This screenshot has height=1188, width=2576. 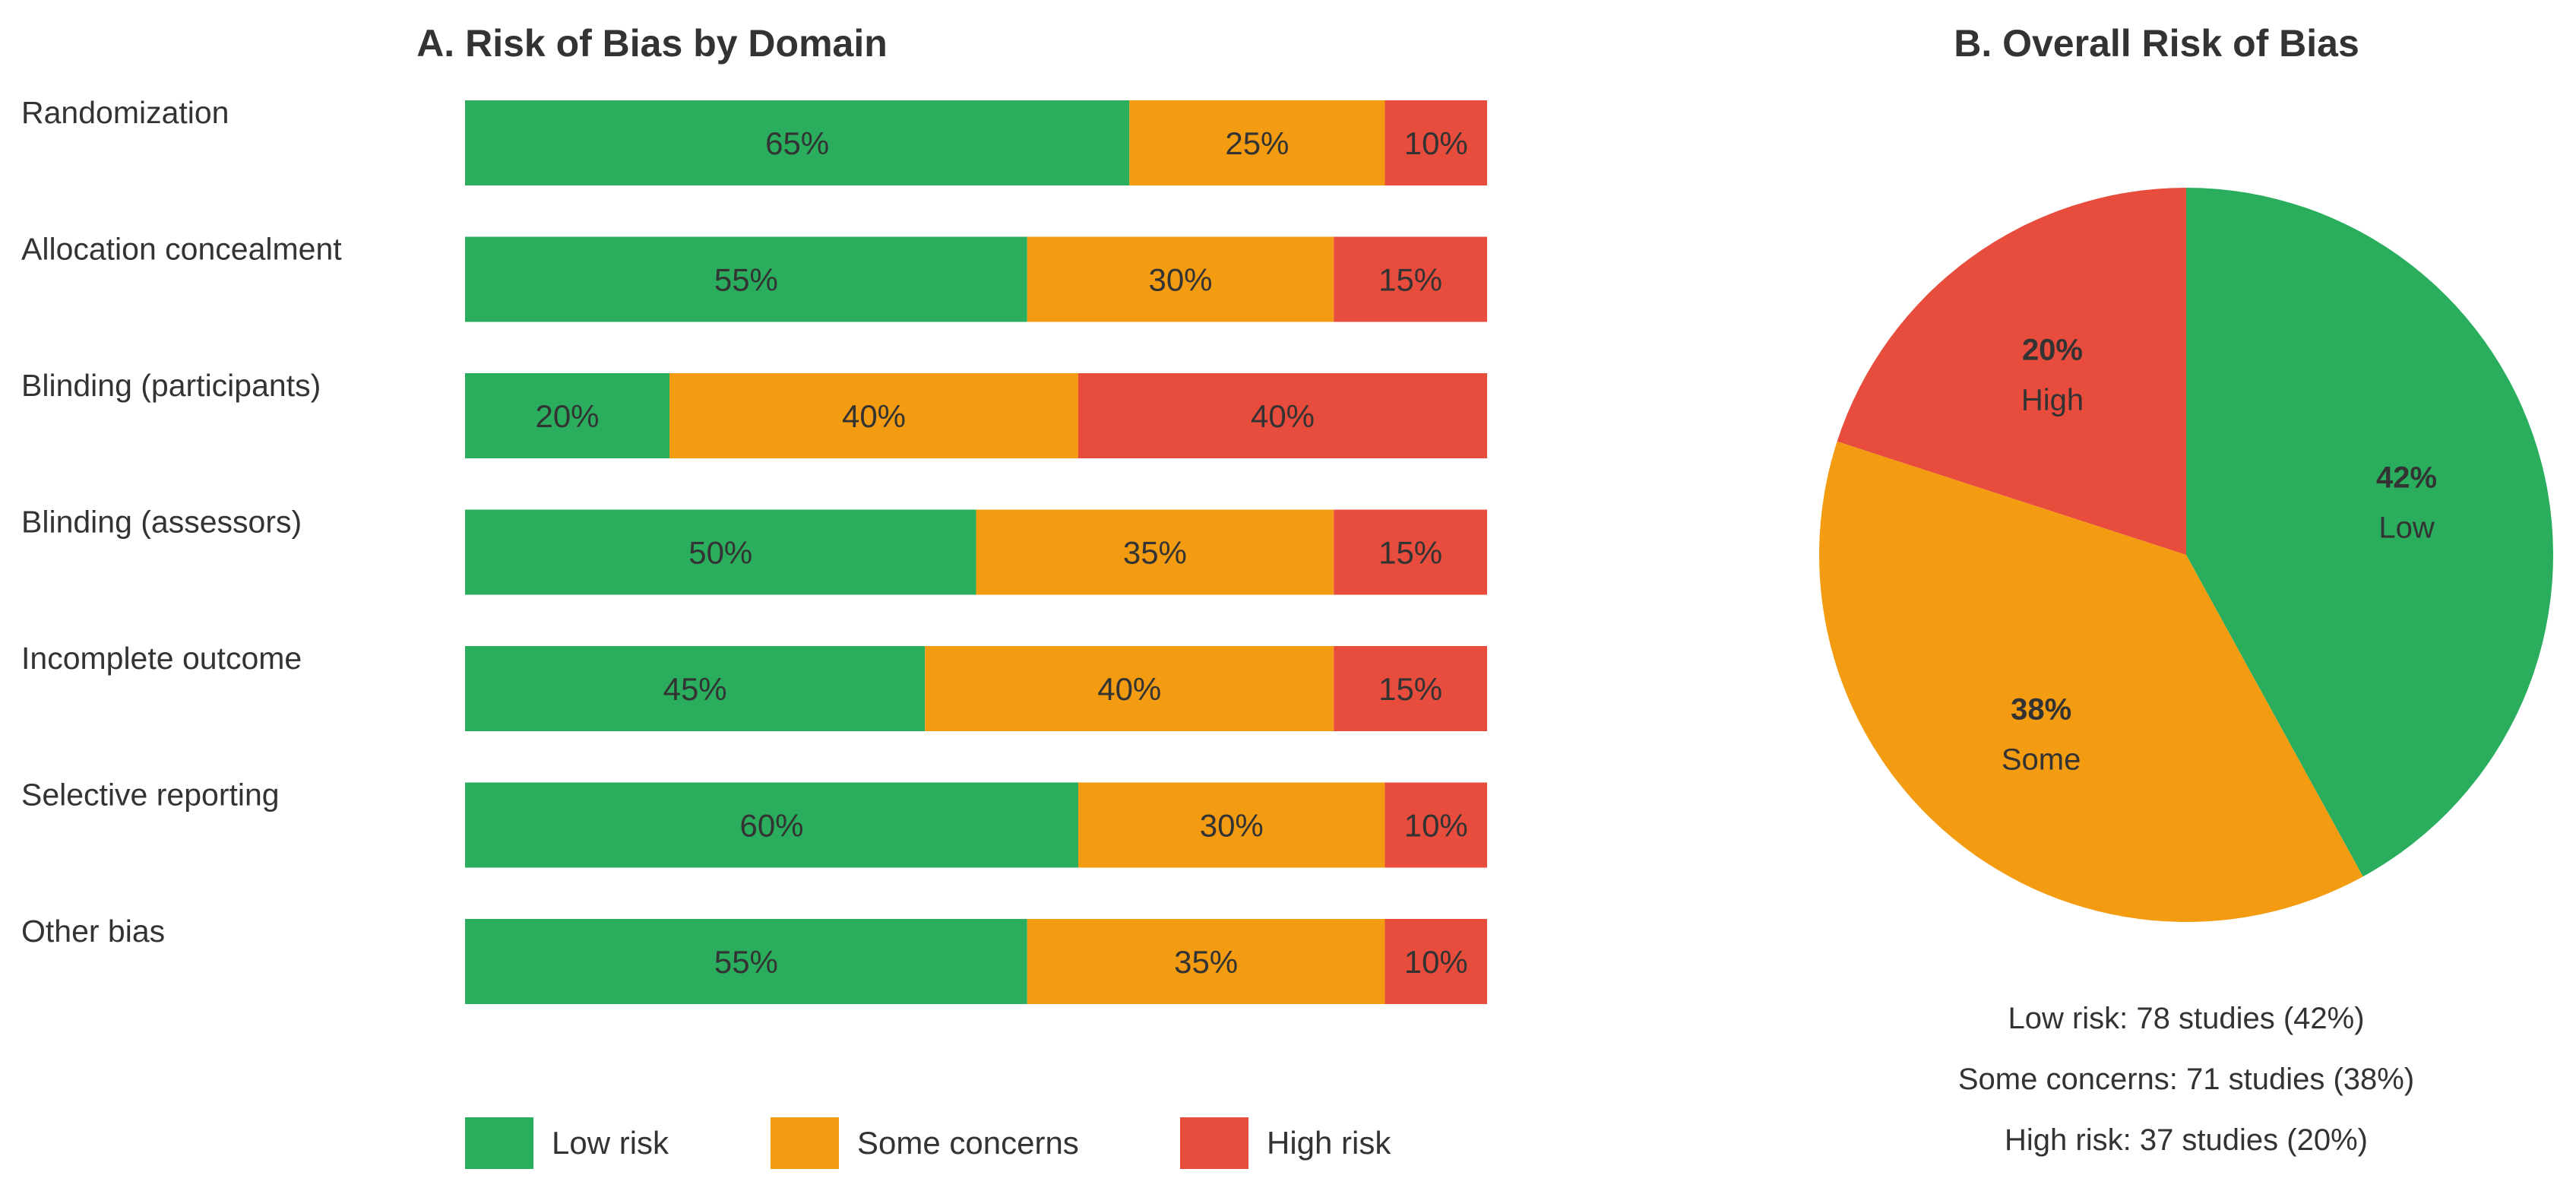 What do you see at coordinates (171, 386) in the screenshot?
I see `row-label: Blinding (participants)` at bounding box center [171, 386].